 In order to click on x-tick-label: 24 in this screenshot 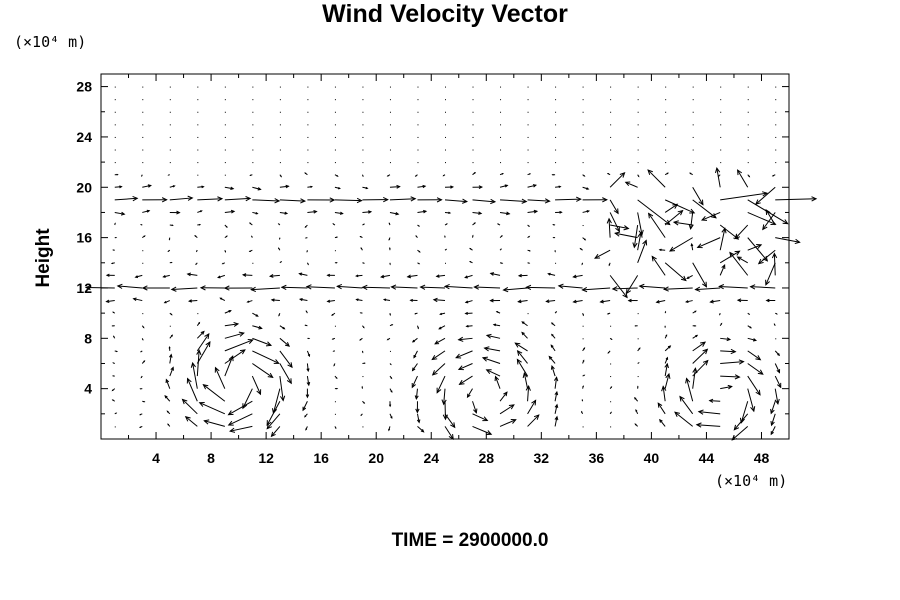, I will do `click(431, 458)`.